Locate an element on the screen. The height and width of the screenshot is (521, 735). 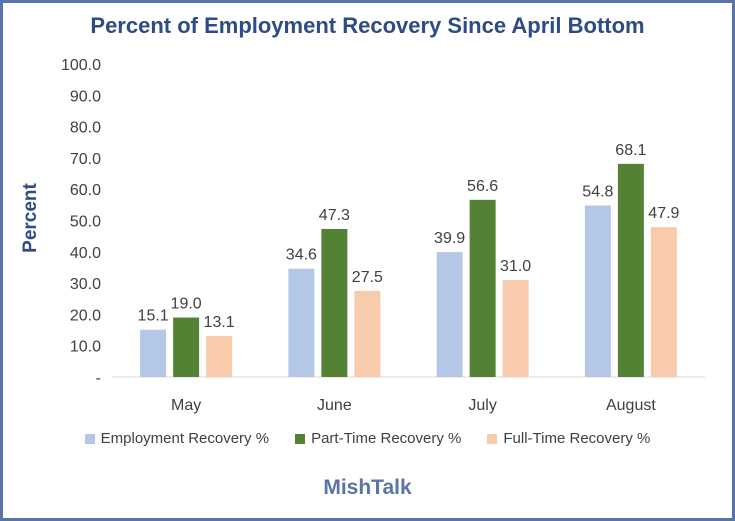
data-label: 19.0 is located at coordinates (186, 304).